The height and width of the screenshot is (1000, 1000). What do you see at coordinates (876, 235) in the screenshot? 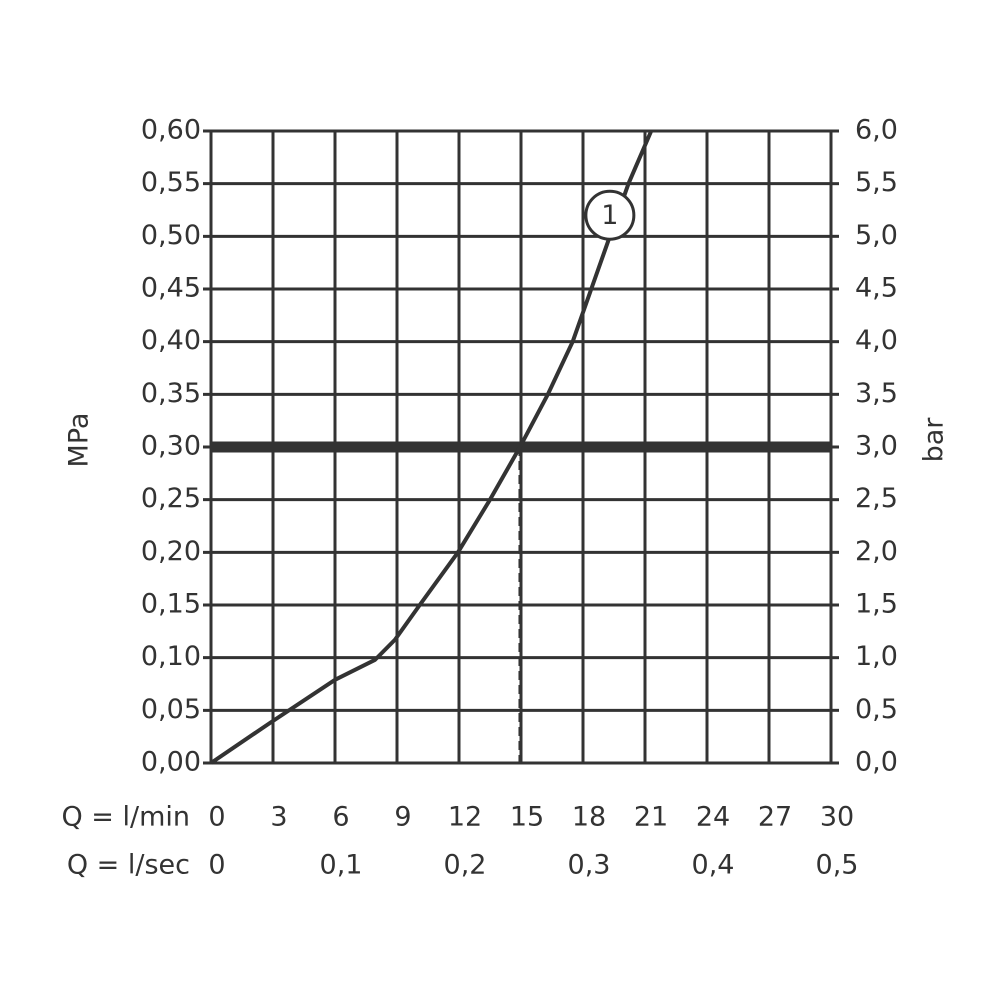
I see `y2-tick-label: 5,0` at bounding box center [876, 235].